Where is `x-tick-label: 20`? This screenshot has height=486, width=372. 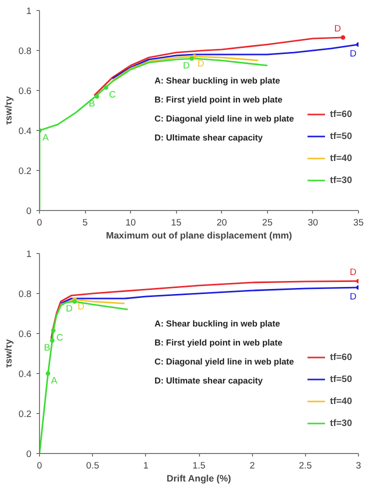
x-tick-label: 20 is located at coordinates (221, 223).